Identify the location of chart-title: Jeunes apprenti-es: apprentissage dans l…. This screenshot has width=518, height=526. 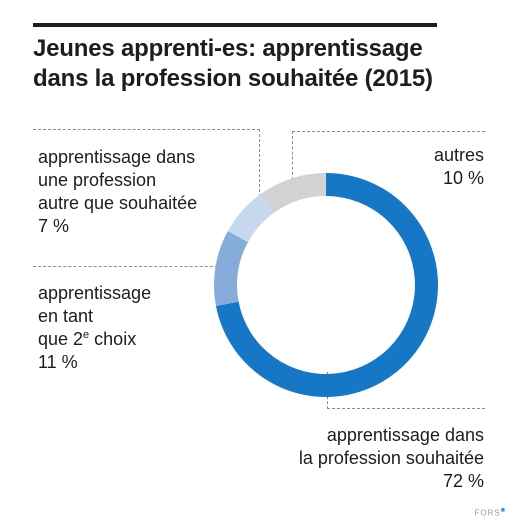
(253, 64).